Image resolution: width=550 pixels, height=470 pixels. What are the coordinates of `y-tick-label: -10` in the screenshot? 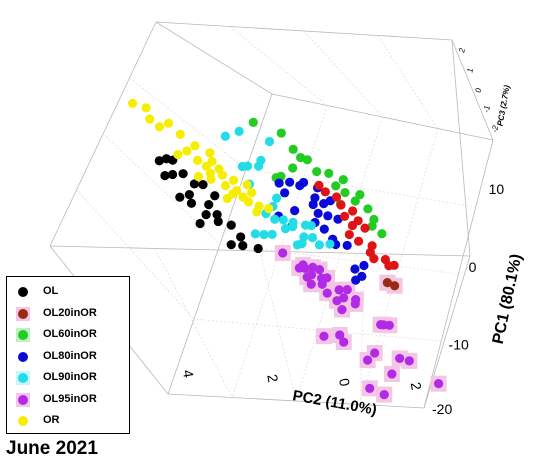 It's located at (459, 345).